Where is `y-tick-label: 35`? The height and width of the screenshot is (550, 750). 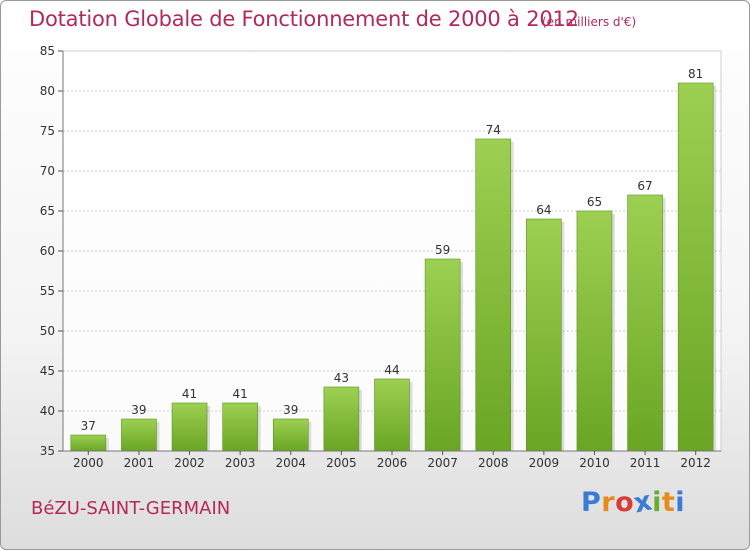 y-tick-label: 35 is located at coordinates (47, 451).